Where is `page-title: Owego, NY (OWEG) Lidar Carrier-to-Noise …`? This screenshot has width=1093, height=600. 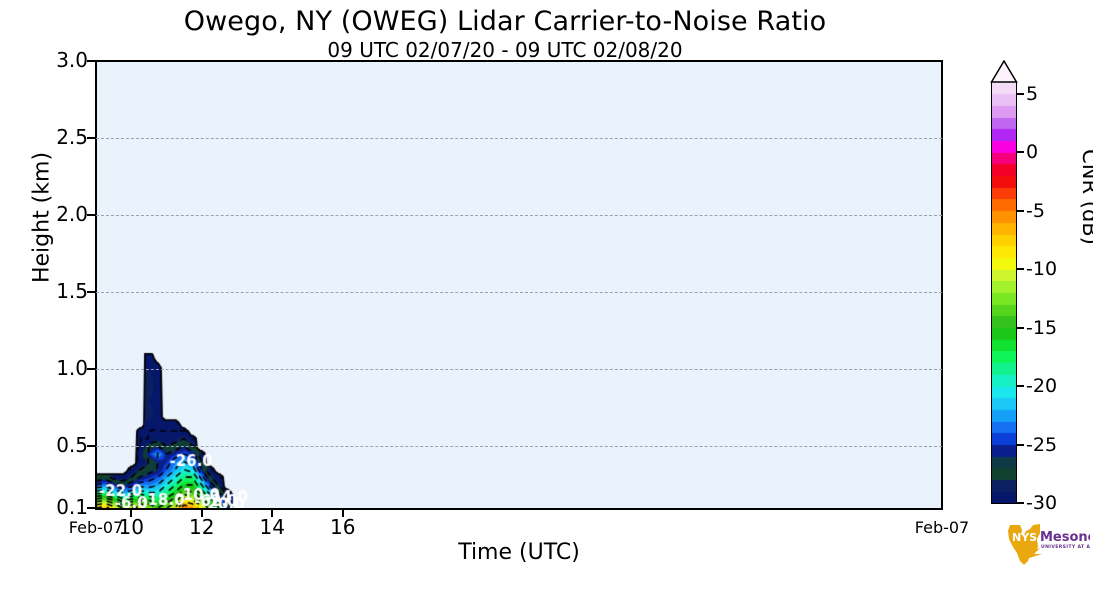
page-title: Owego, NY (OWEG) Lidar Carrier-to-Noise … is located at coordinates (505, 21).